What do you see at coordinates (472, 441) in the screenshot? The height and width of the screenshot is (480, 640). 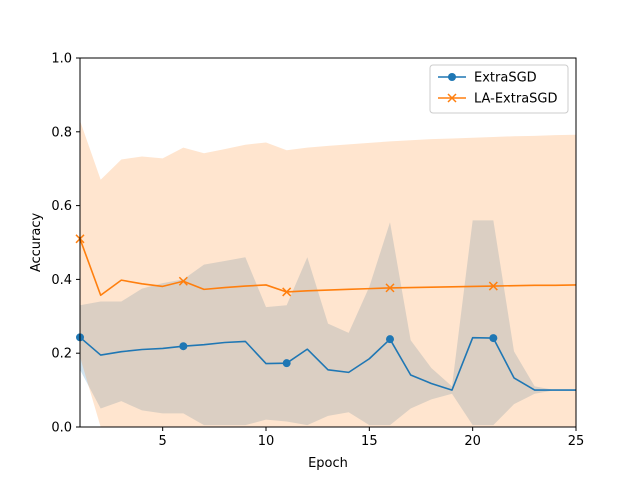 I see `x-tick-label: 20` at bounding box center [472, 441].